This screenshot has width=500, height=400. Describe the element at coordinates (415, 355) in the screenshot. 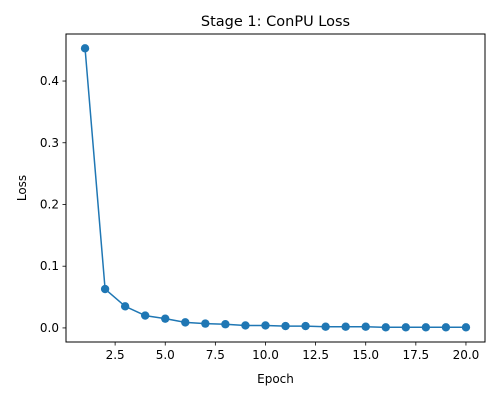

I see `x-tick-label: 17.5` at that location.